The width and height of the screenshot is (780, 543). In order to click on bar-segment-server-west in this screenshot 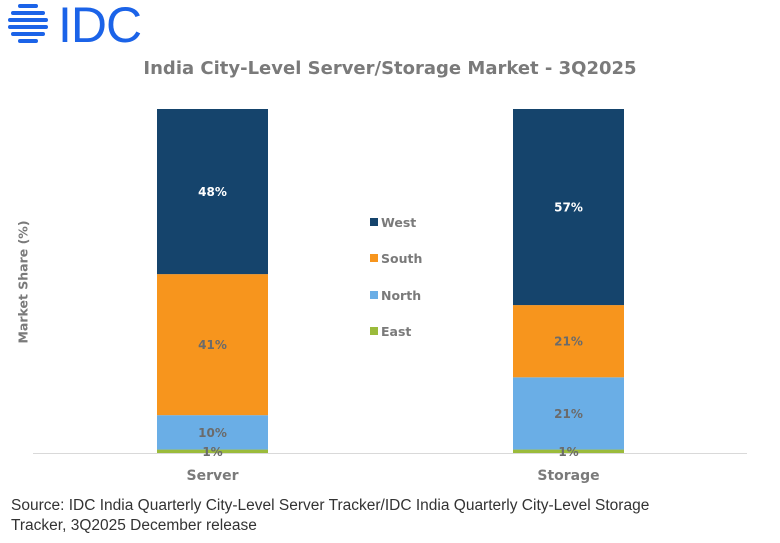, I will do `click(212, 192)`.